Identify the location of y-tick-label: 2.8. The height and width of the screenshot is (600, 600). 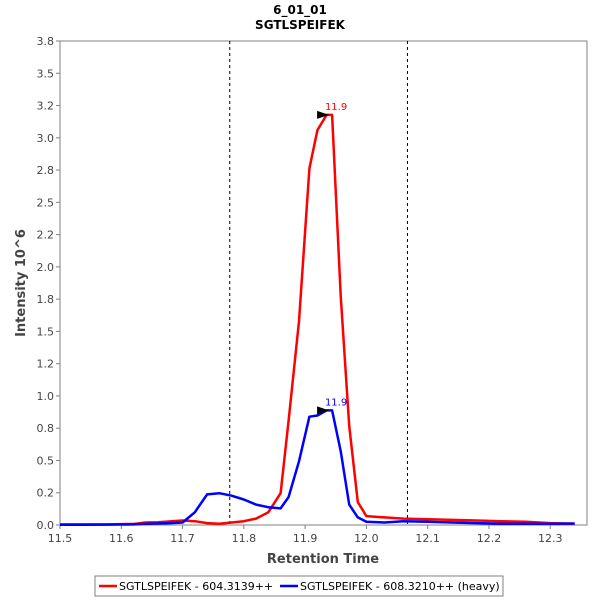
(46, 170).